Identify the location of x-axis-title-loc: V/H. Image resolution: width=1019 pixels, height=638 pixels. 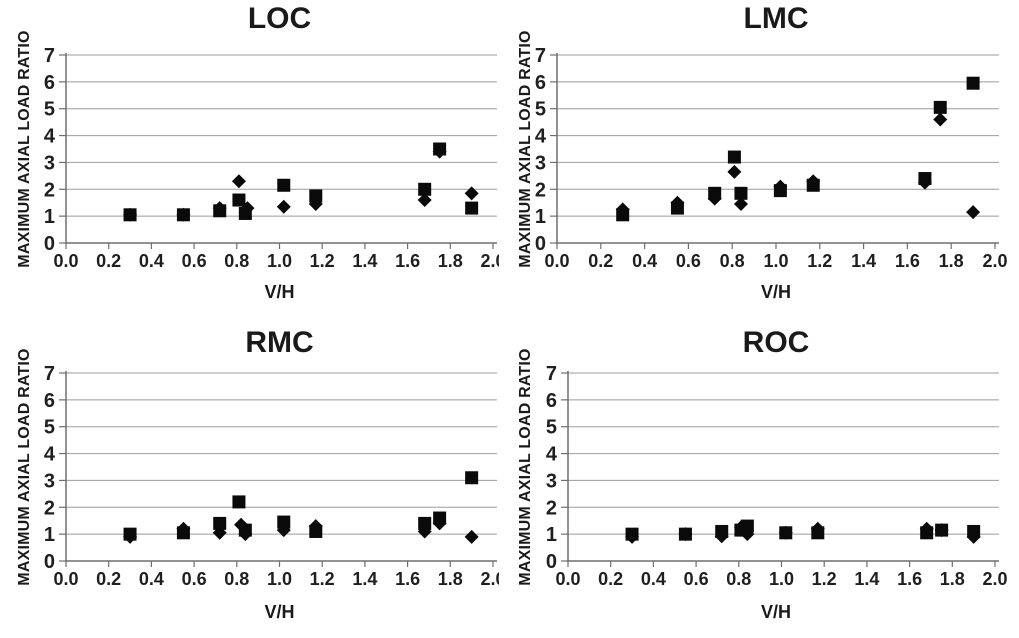
(279, 292).